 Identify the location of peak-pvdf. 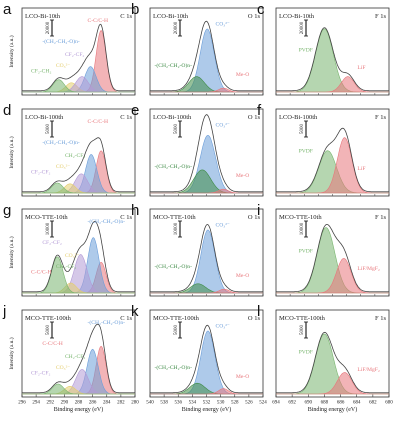
(332, 60).